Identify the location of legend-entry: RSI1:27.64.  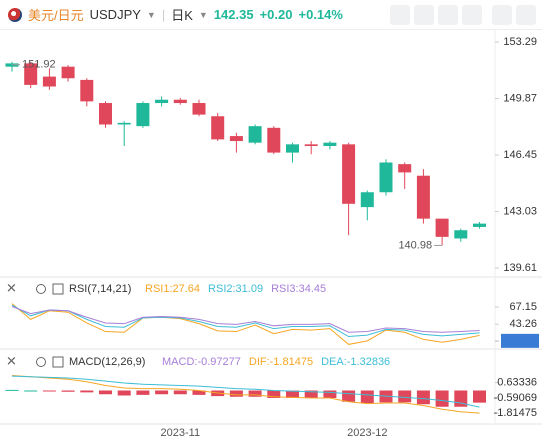
(172, 289).